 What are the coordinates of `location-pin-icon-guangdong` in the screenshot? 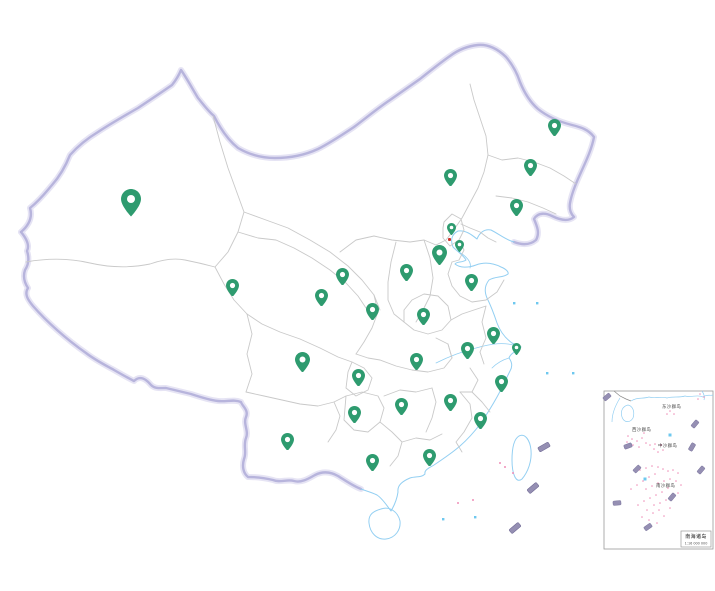 It's located at (429, 457).